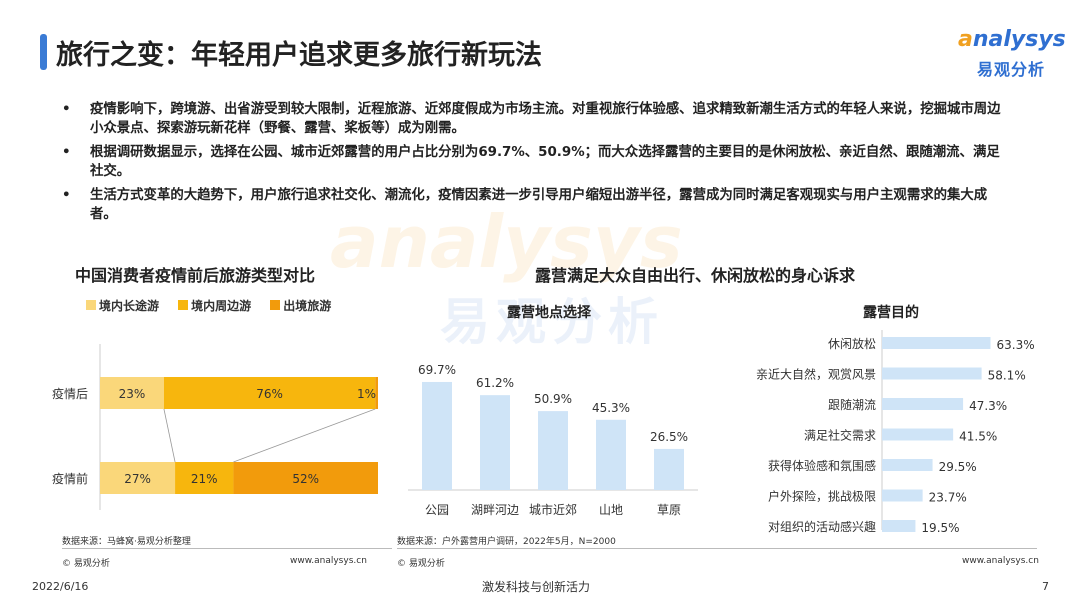 This screenshot has width=1080, height=608. What do you see at coordinates (421, 564) in the screenshot?
I see `copyright-right: © 易观分析` at bounding box center [421, 564].